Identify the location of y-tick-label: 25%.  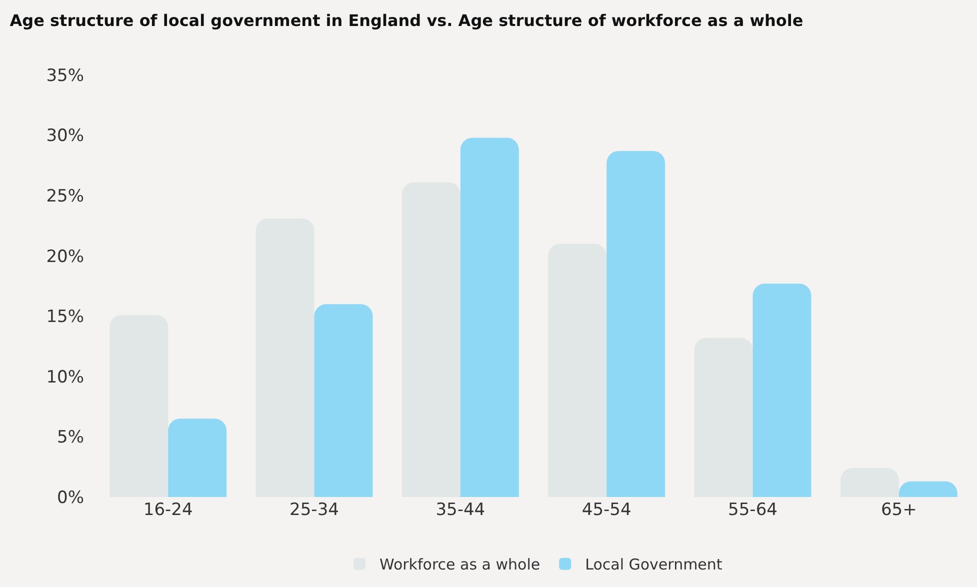
(65, 196).